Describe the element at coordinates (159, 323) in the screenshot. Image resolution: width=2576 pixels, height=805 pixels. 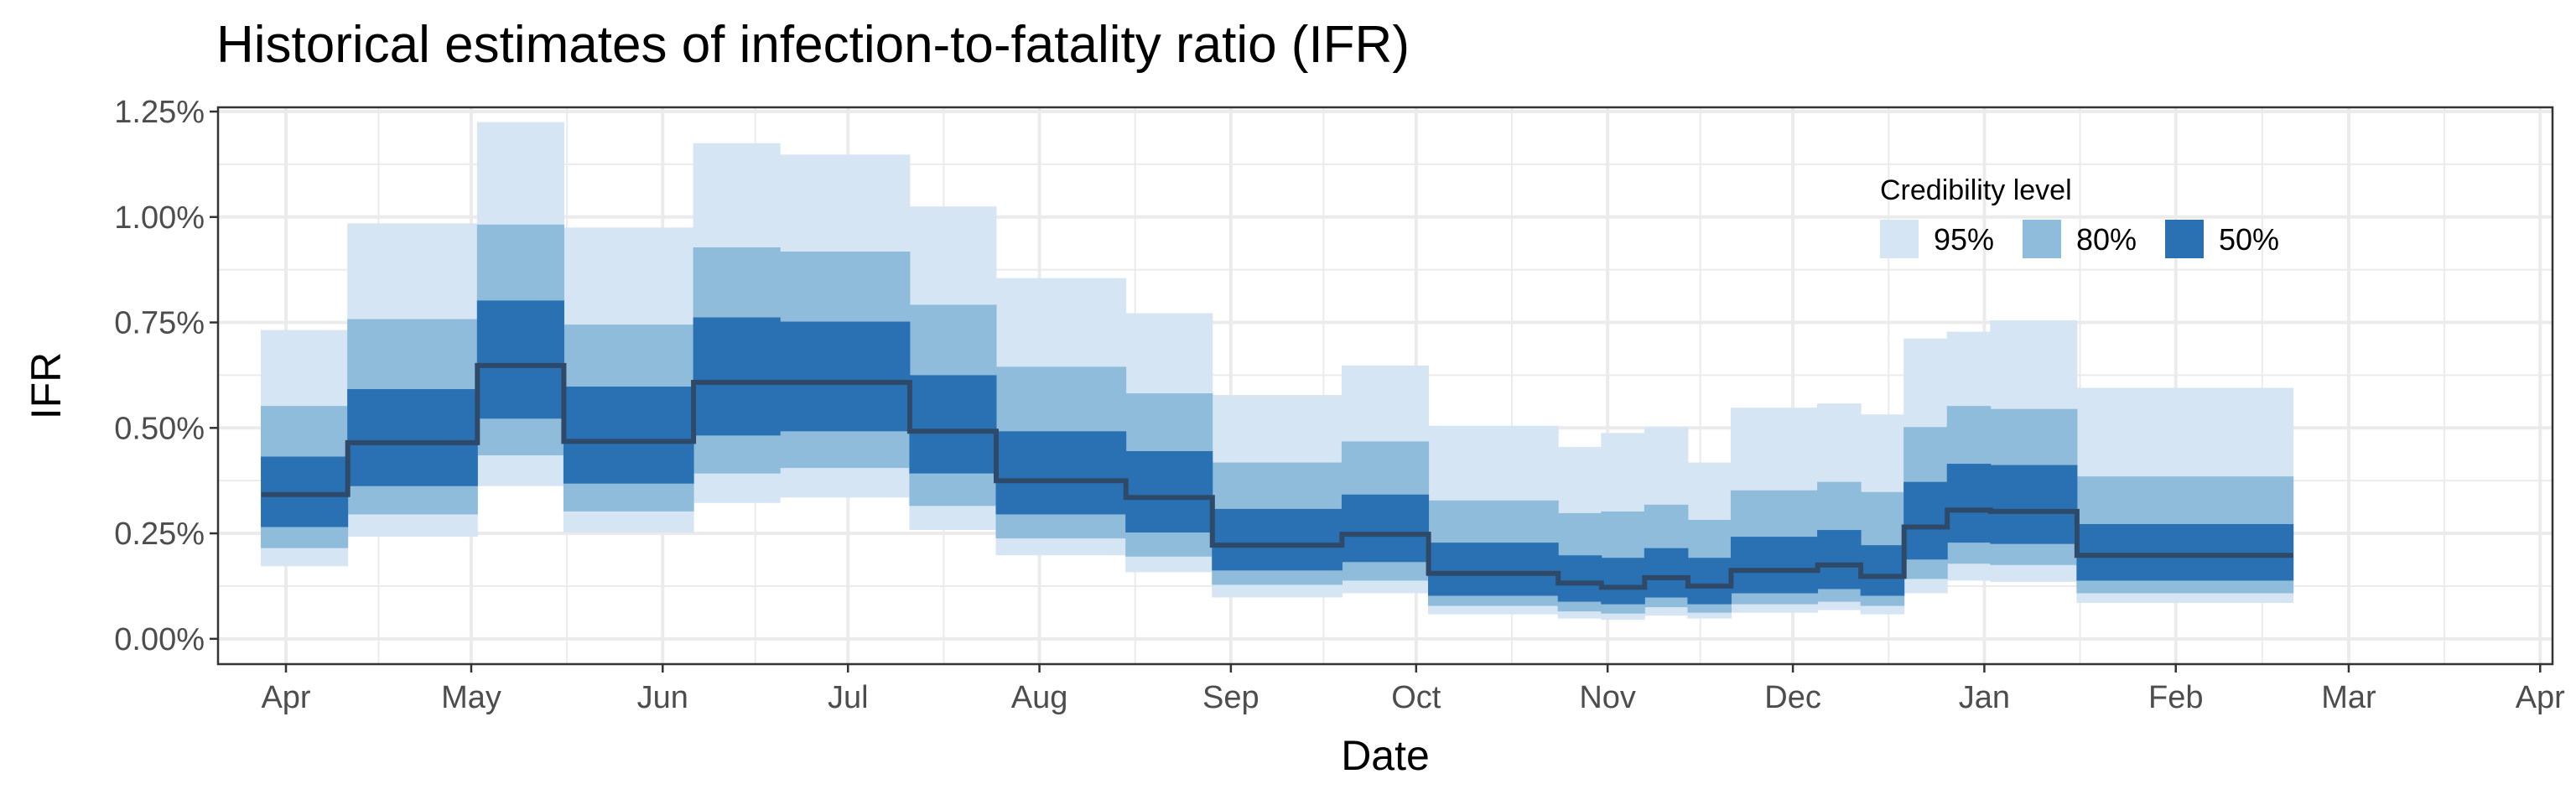
I see `y-tick-label: 0.75%` at that location.